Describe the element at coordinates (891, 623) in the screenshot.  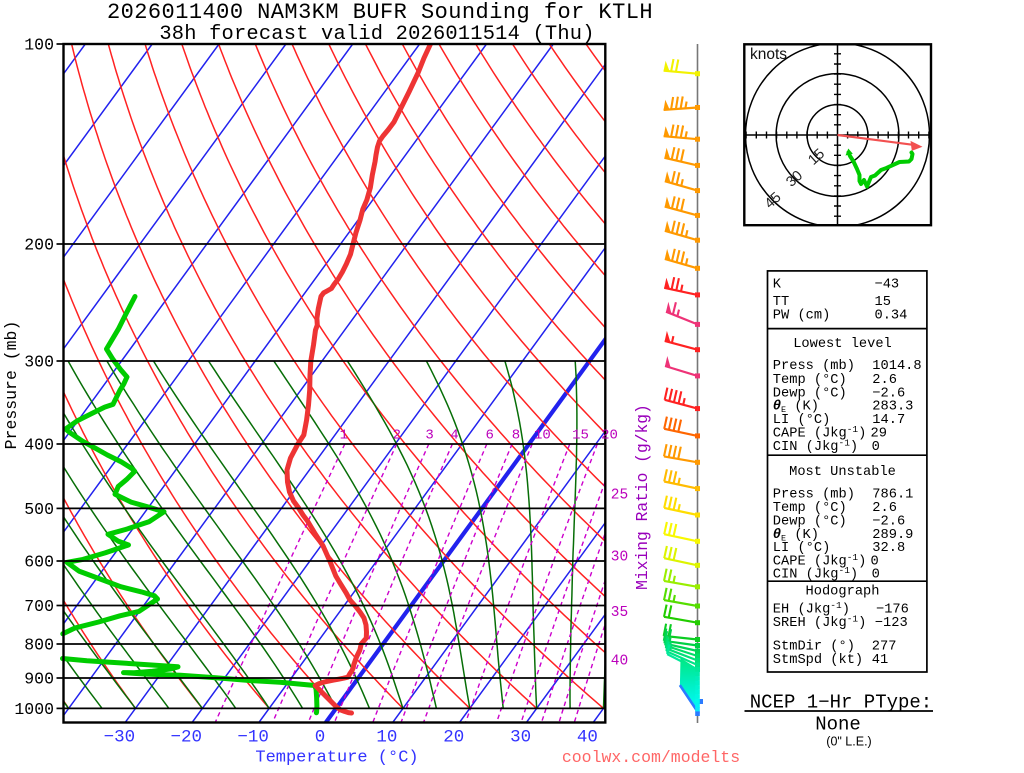
I see `svg-text: −123` at that location.